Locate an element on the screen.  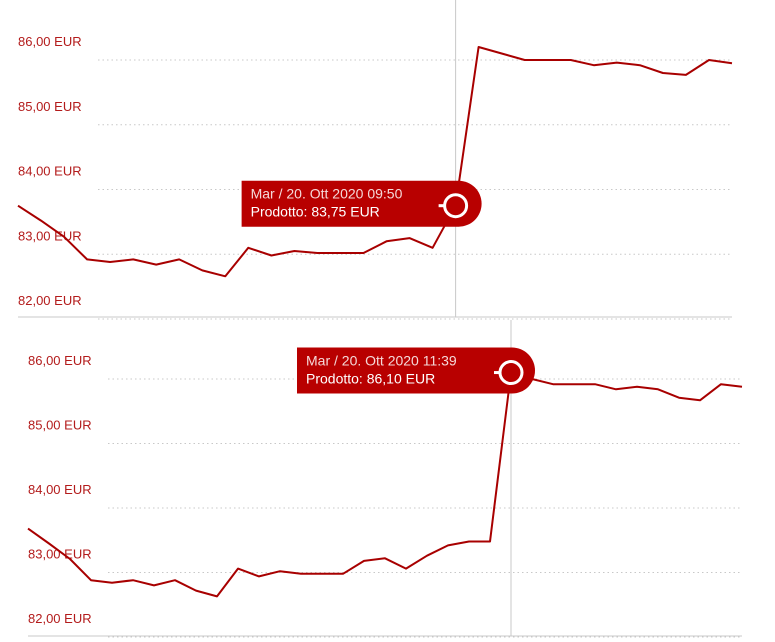
tooltip-value: Prodotto: 83,75 EUR is located at coordinates (315, 212).